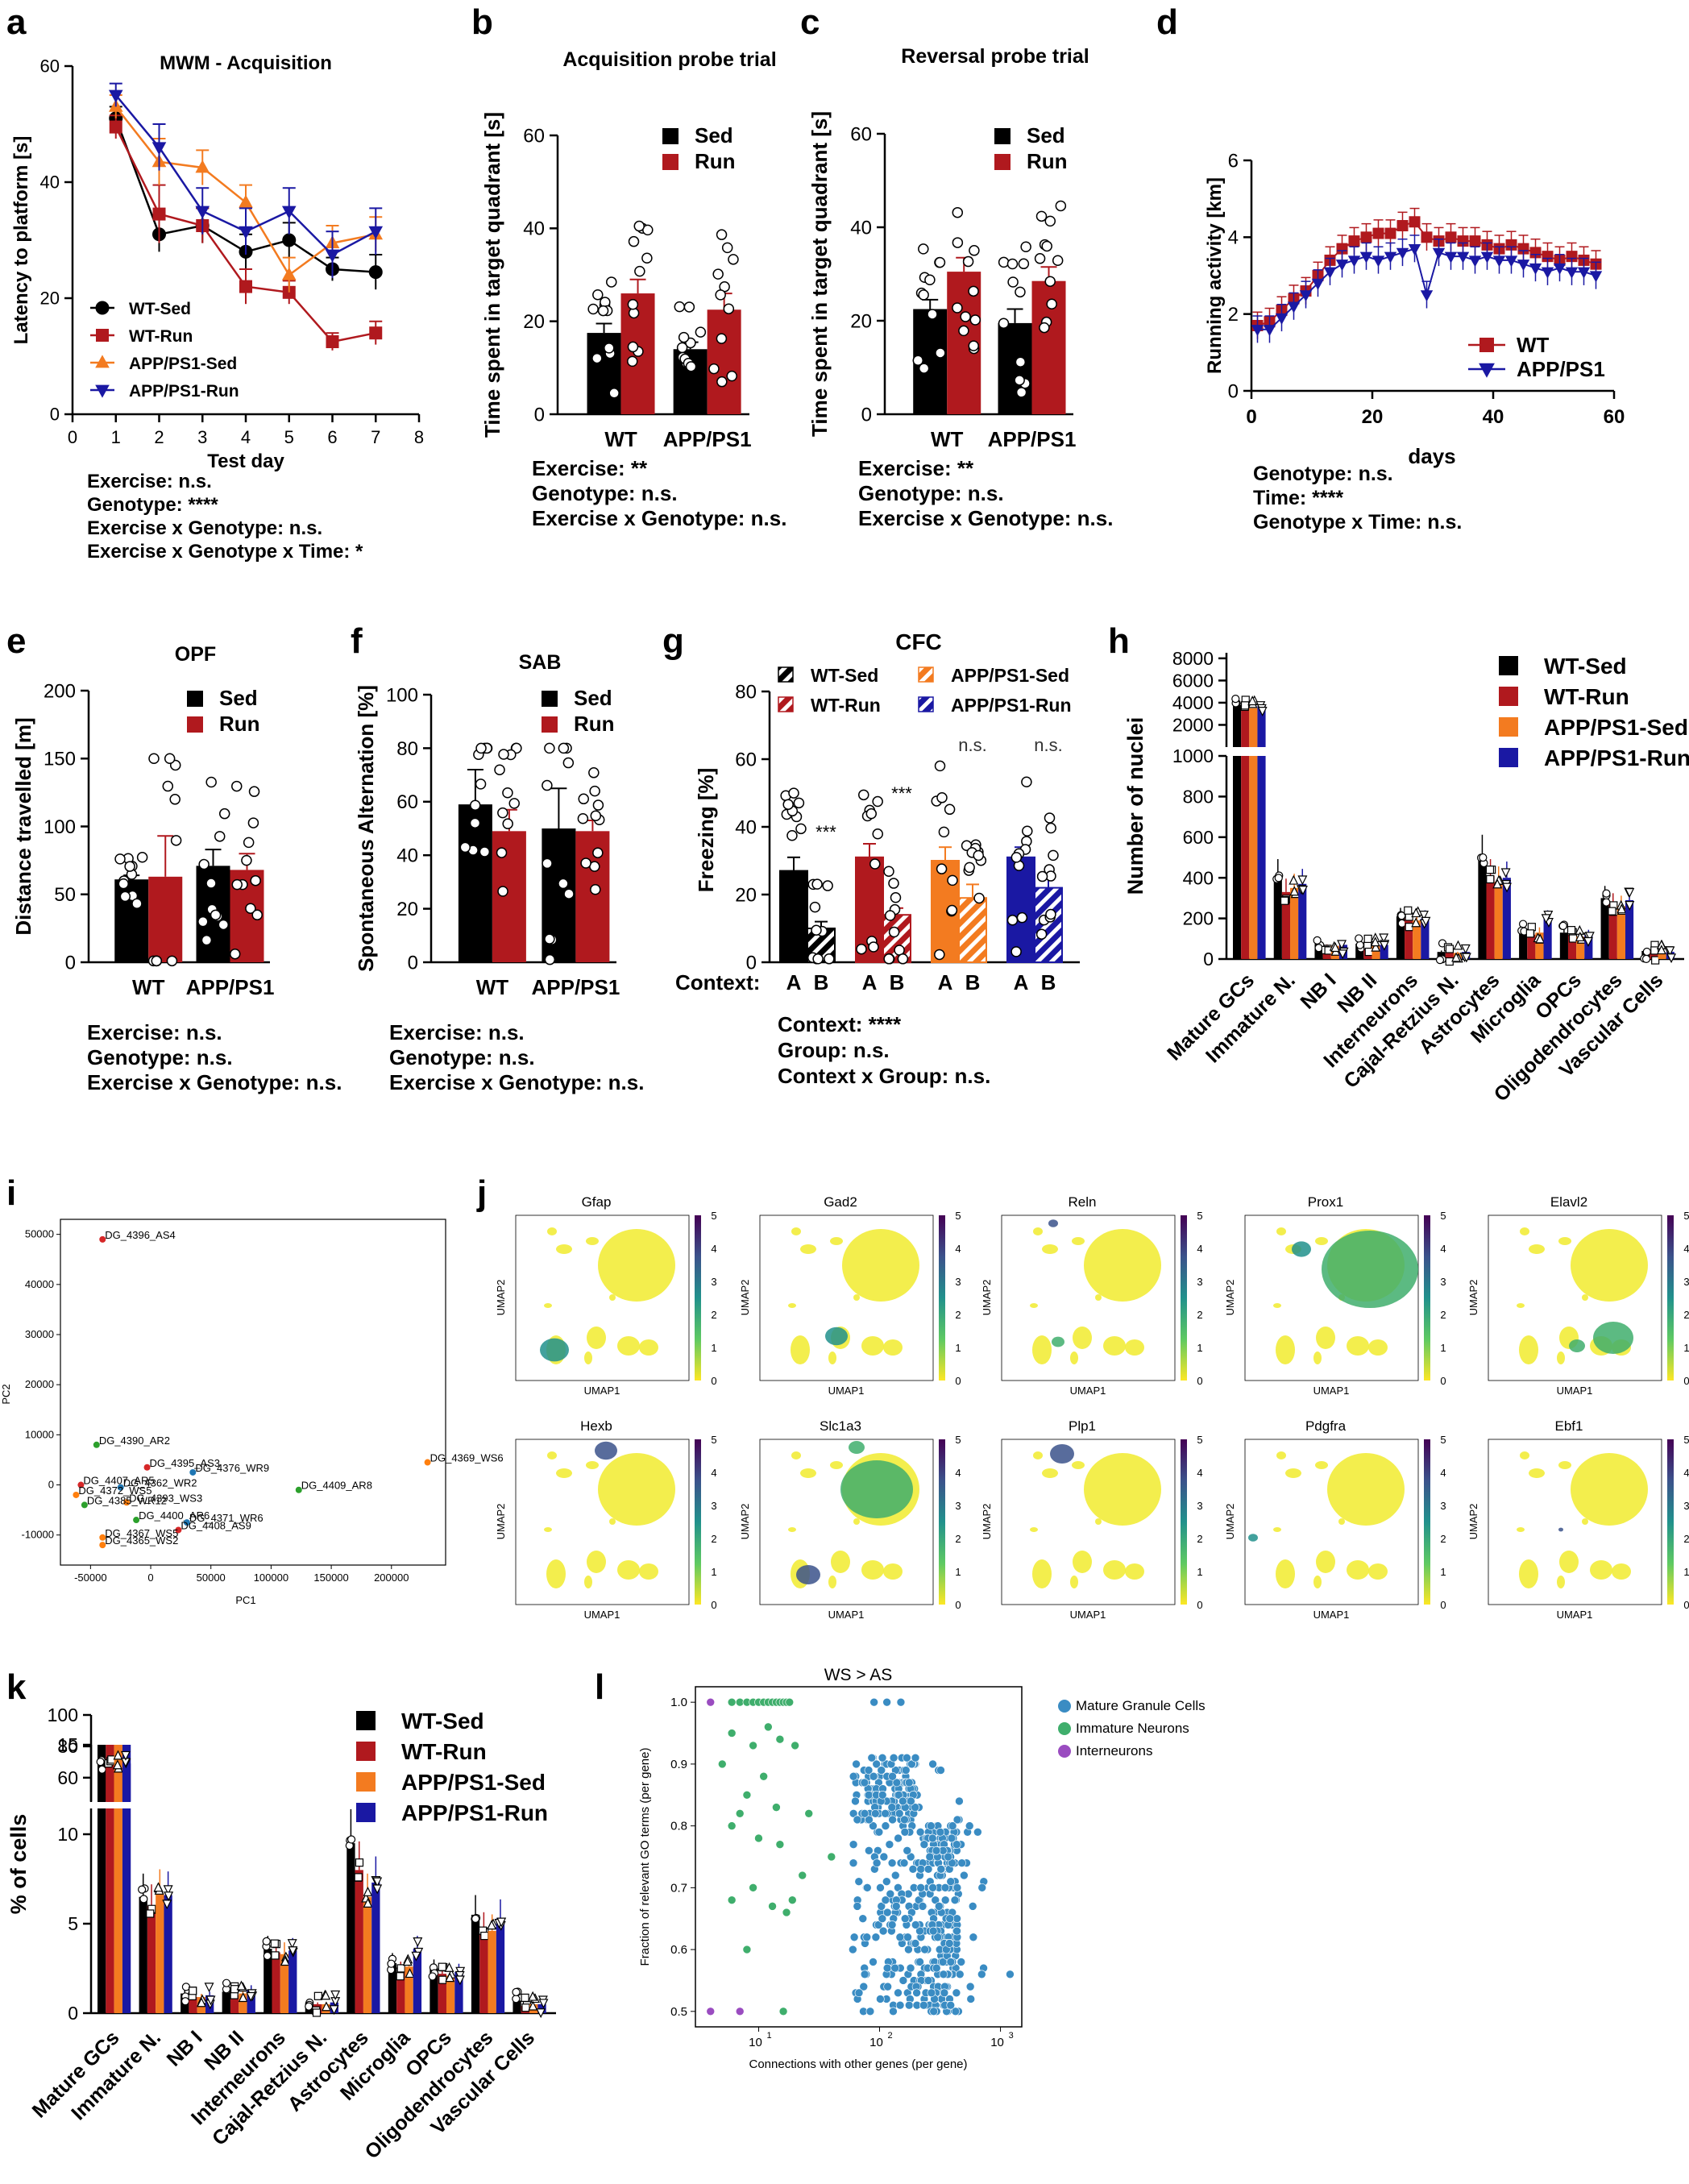 Image resolution: width=1689 pixels, height=2184 pixels. What do you see at coordinates (1569, 1426) in the screenshot?
I see `umap-gene-title: Ebf1` at bounding box center [1569, 1426].